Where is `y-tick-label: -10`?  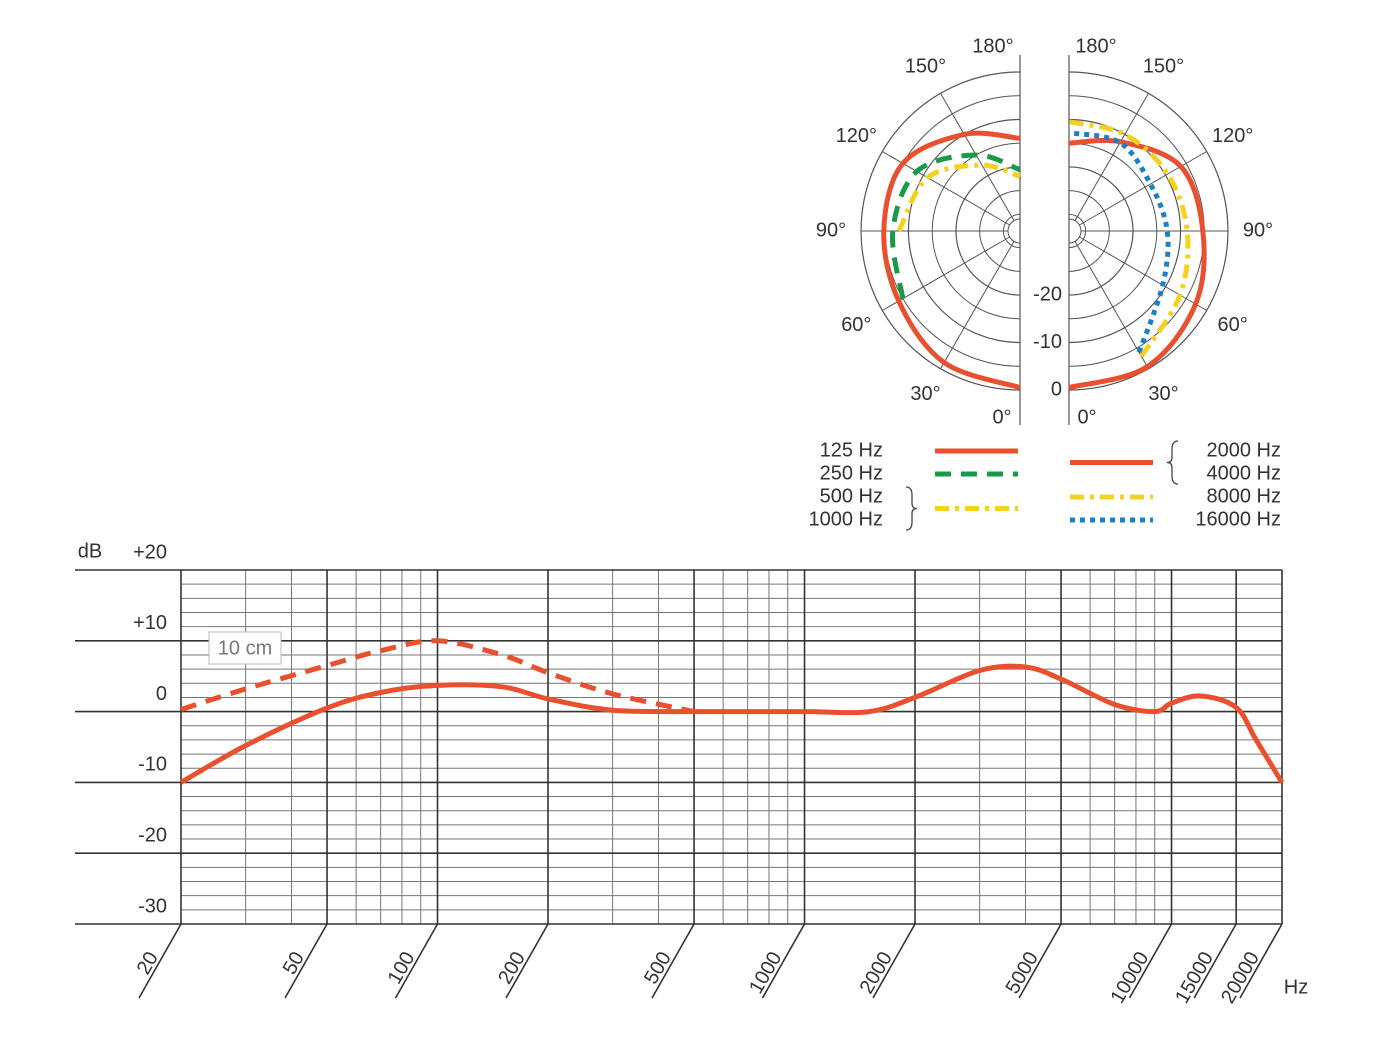
y-tick-label: -10 is located at coordinates (152, 765).